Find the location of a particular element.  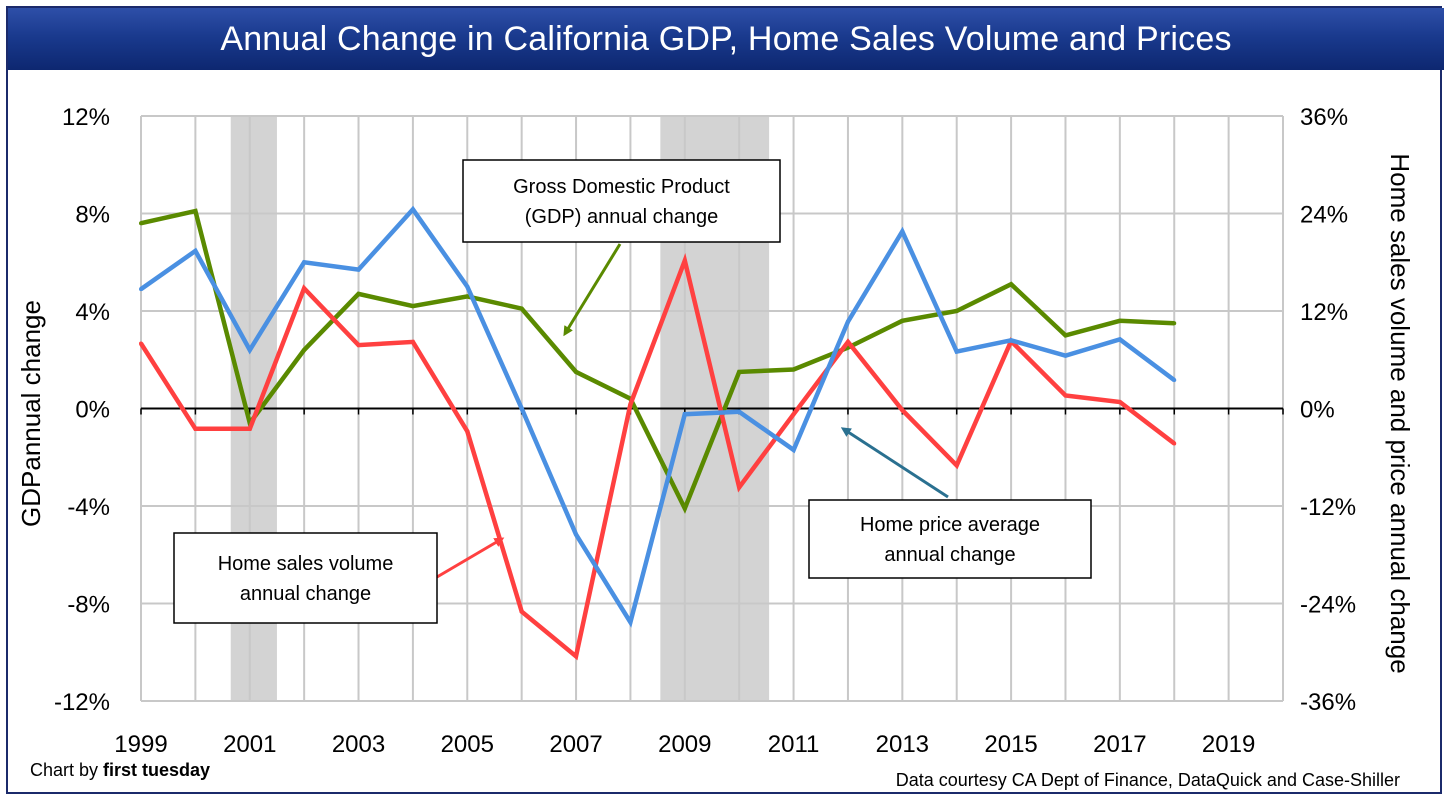

callout-price-text: Home price average is located at coordinates (950, 525).